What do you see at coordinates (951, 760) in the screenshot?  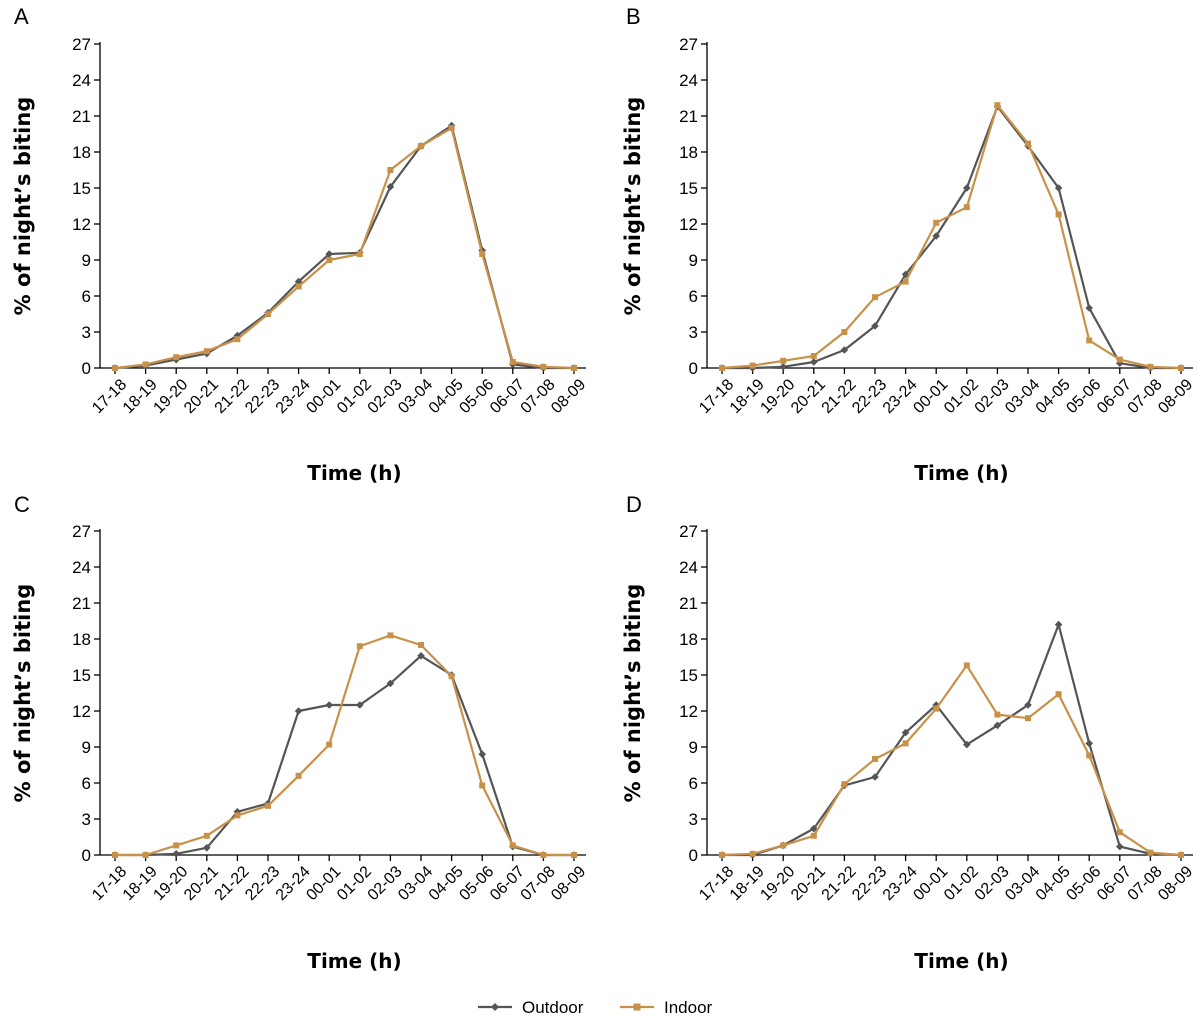 I see `series-line-indoor` at bounding box center [951, 760].